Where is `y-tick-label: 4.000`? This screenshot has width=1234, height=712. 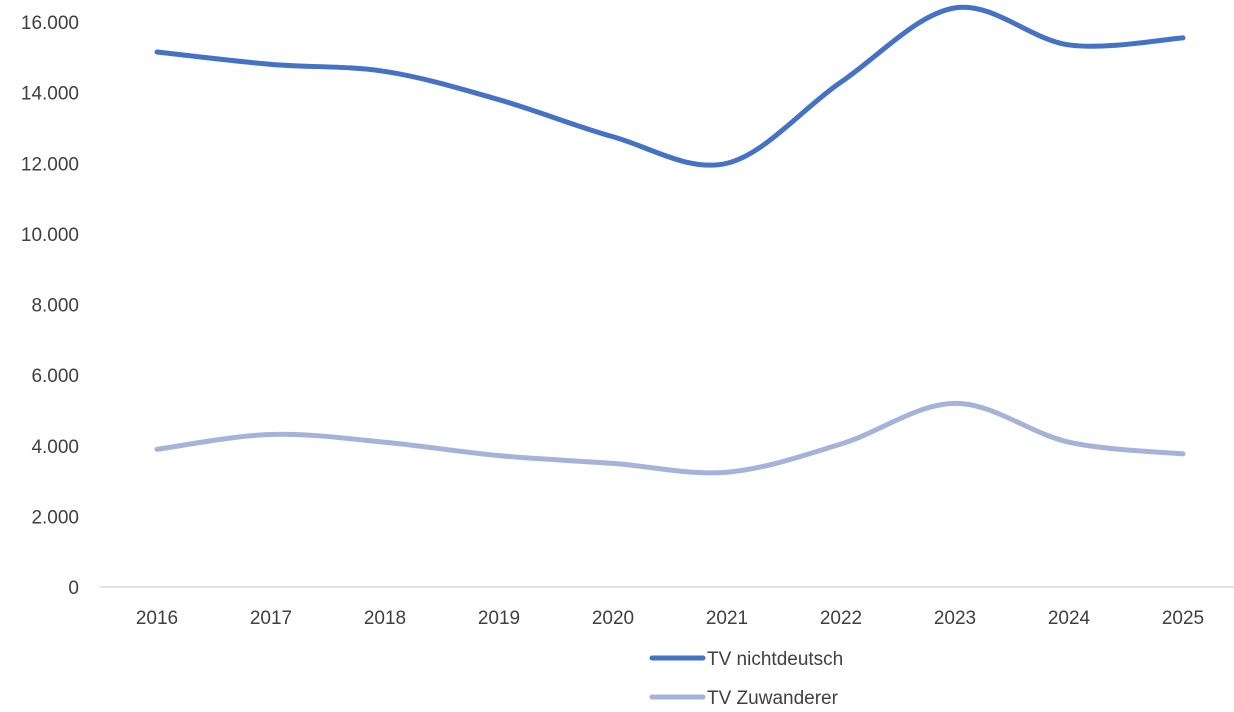
y-tick-label: 4.000 is located at coordinates (55, 447).